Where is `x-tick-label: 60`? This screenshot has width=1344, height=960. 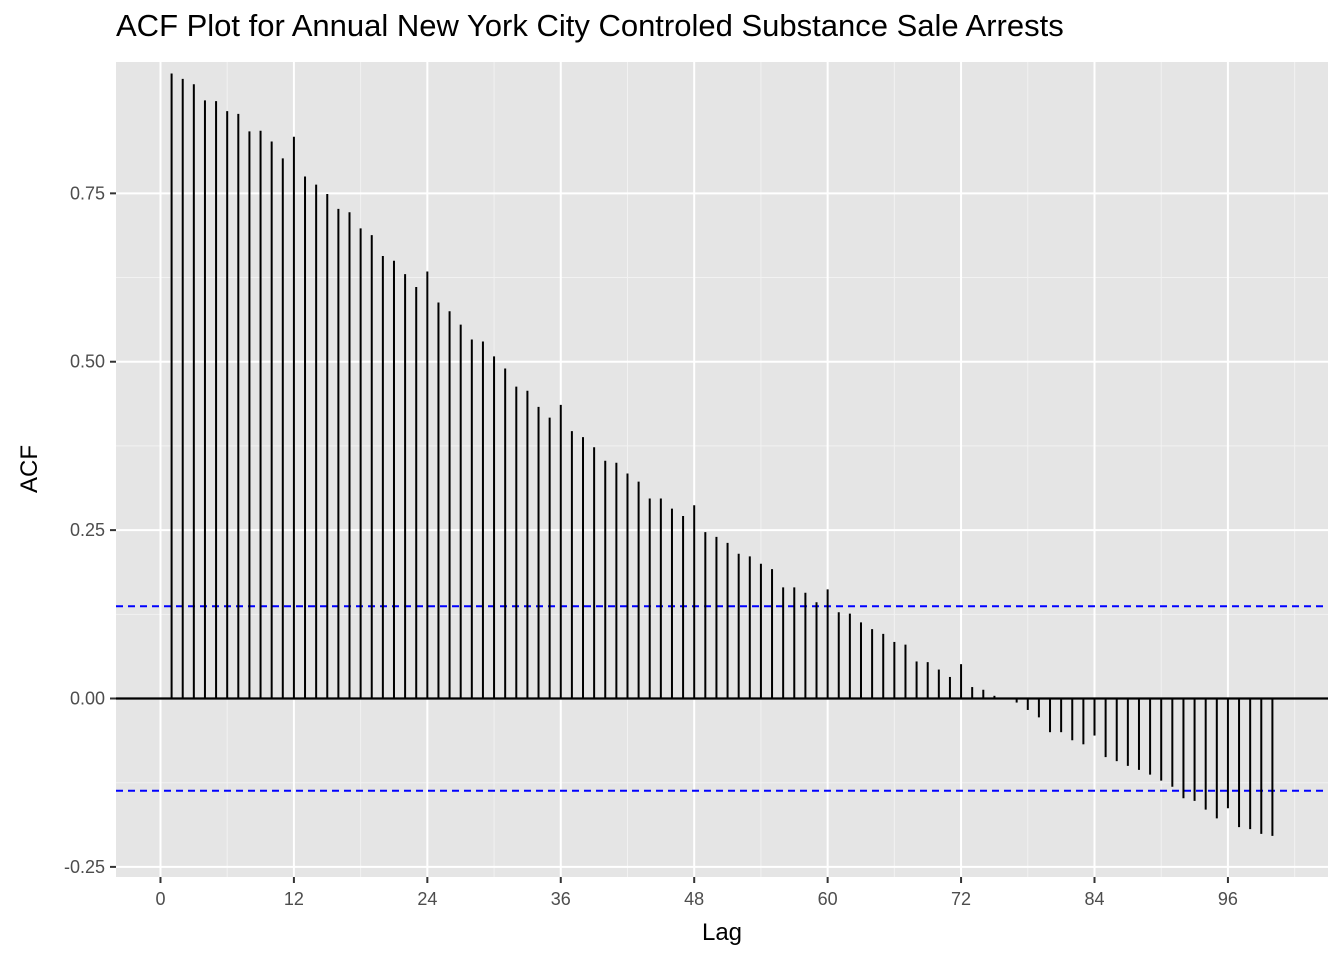
x-tick-label: 60 is located at coordinates (828, 899).